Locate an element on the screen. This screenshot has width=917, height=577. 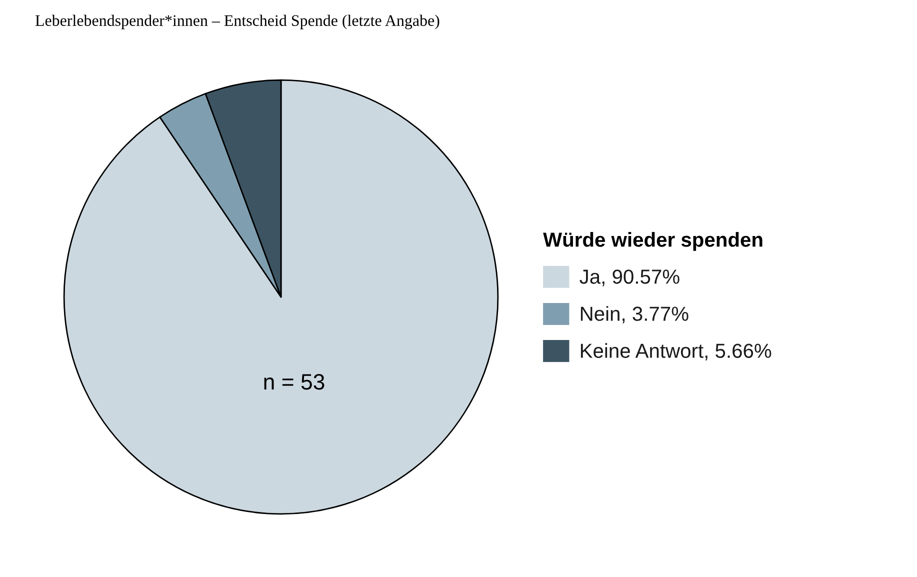
legend-label: Keine Antwort, 5.66% is located at coordinates (676, 351).